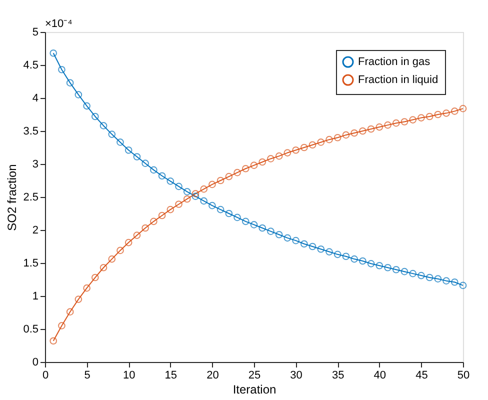 The width and height of the screenshot is (488, 400). I want to click on x-tick-label: 10, so click(129, 376).